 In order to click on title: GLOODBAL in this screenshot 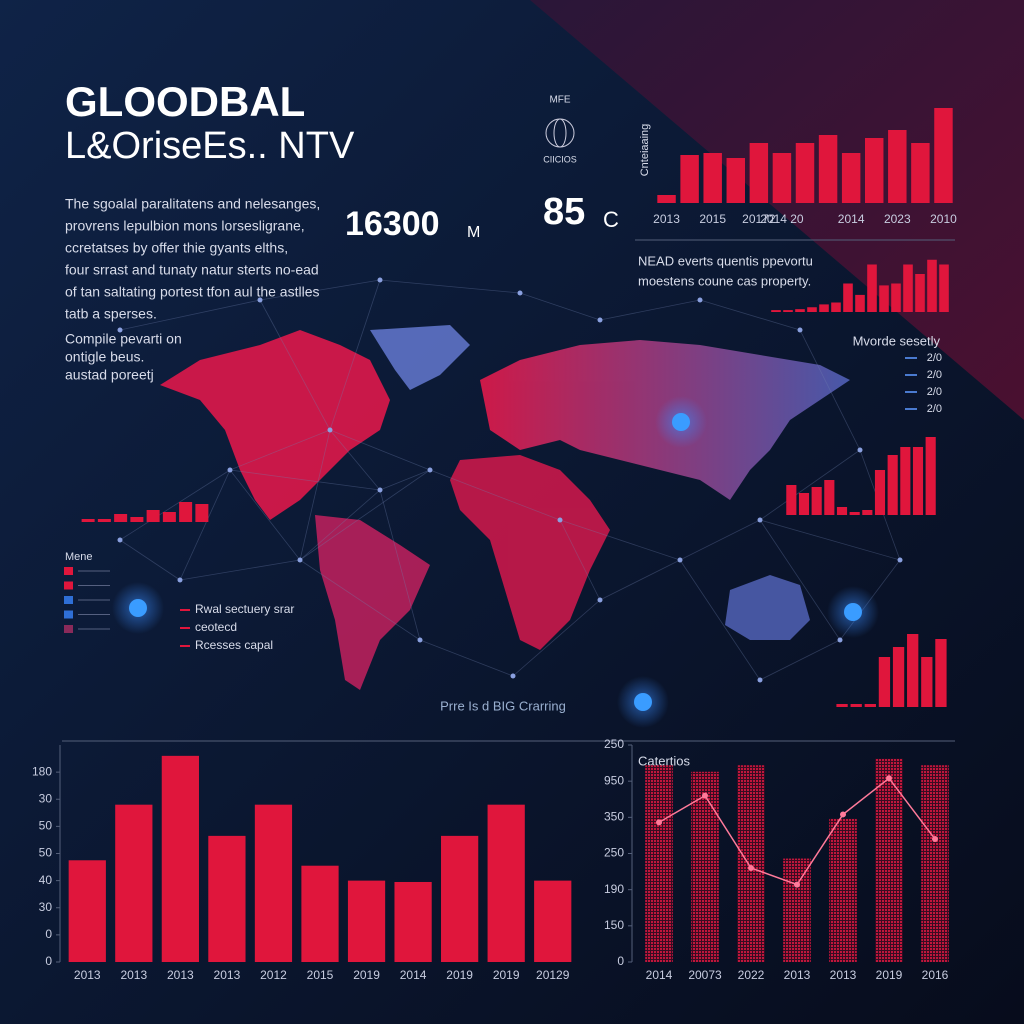, I will do `click(185, 101)`.